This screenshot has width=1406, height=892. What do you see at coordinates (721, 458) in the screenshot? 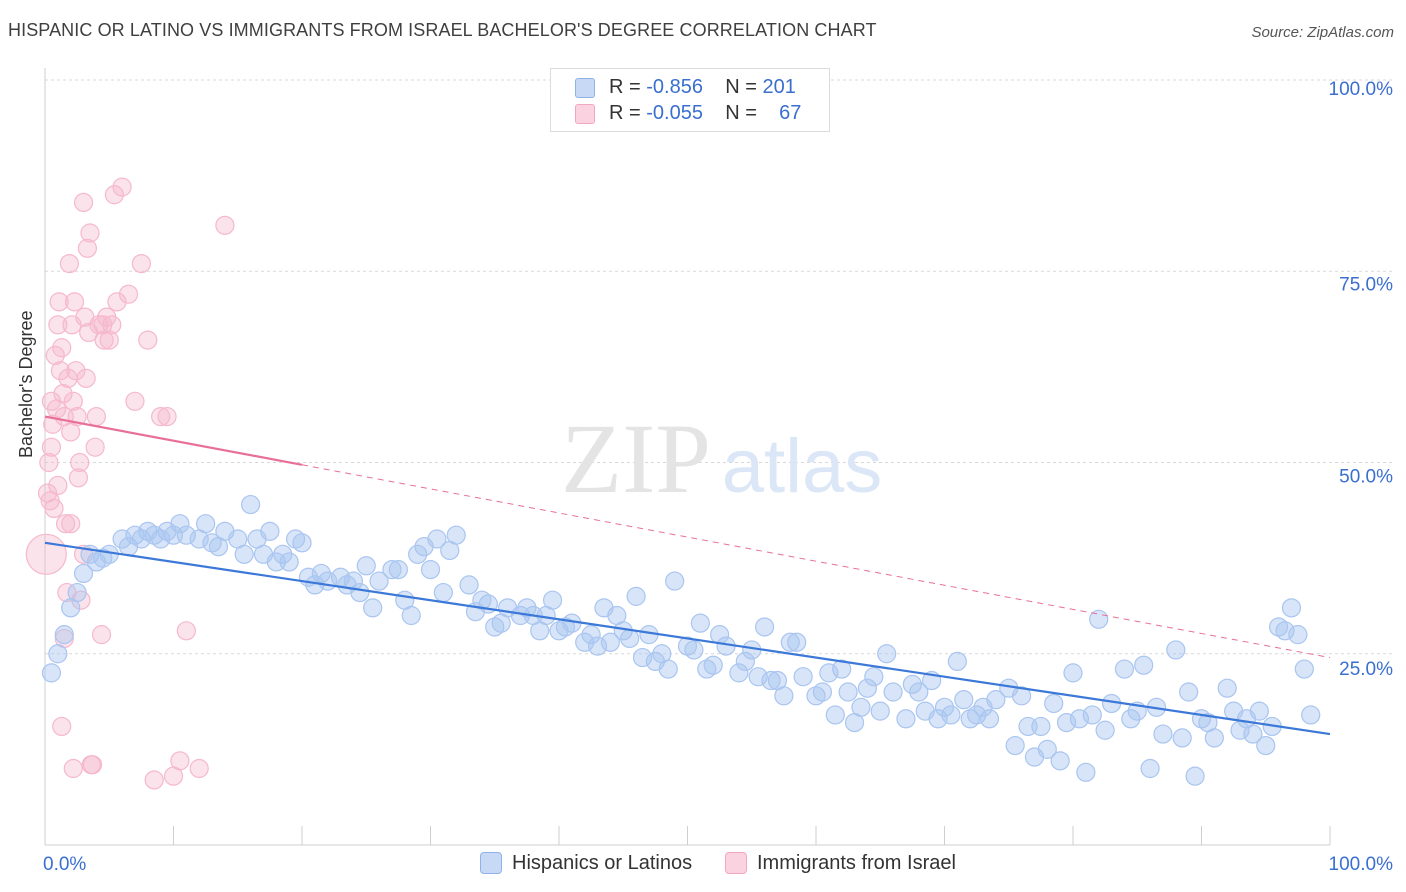
I see `watermark: ZIP atlas` at bounding box center [721, 458].